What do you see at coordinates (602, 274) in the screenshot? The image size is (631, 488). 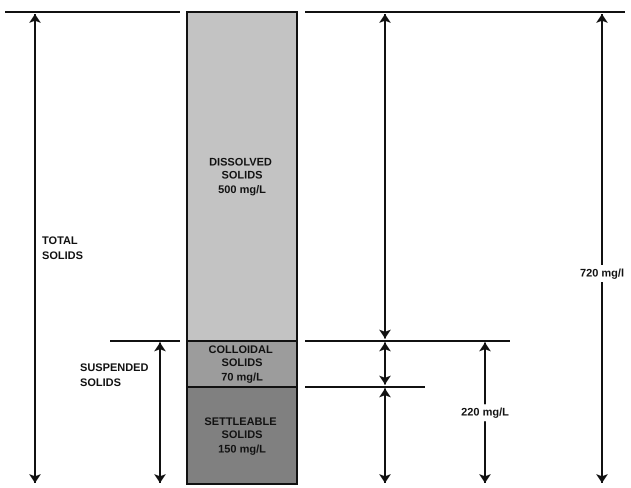 I see `text: 720 mg/l` at bounding box center [602, 274].